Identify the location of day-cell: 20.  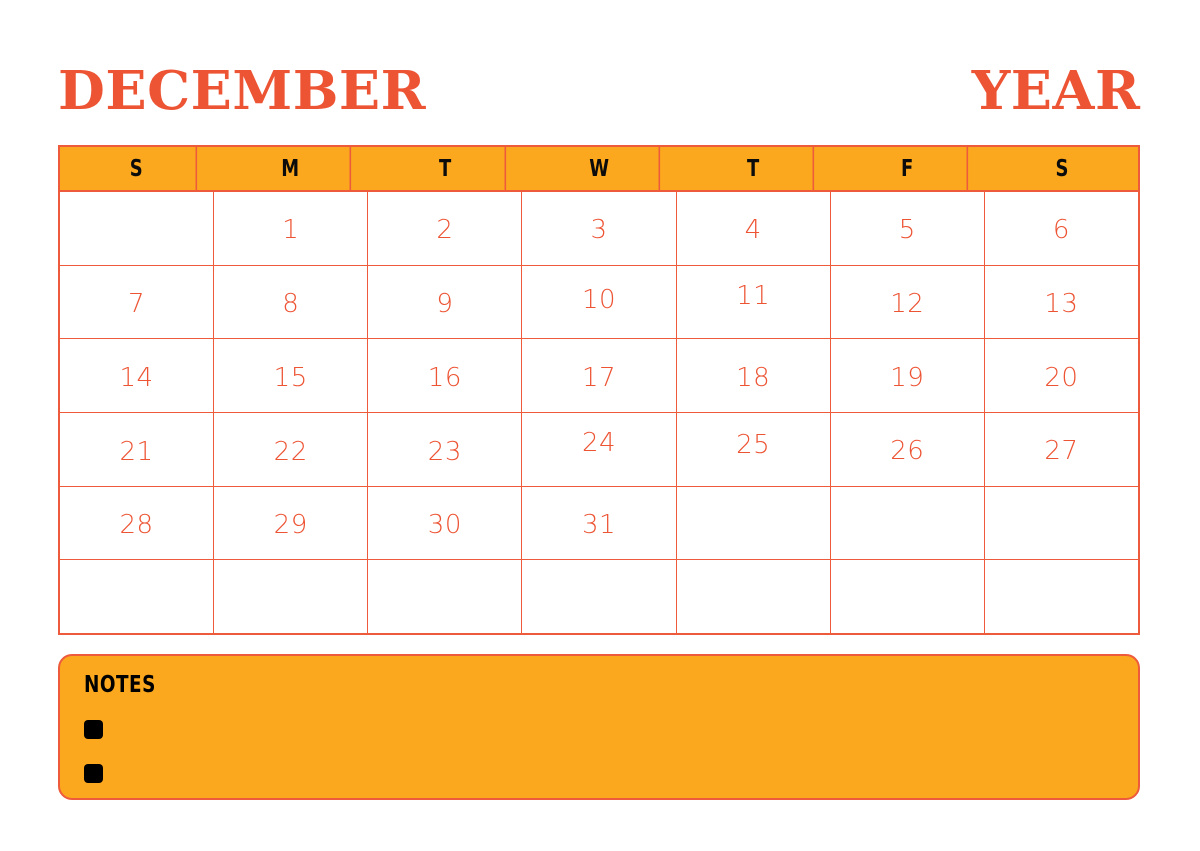
(1061, 375).